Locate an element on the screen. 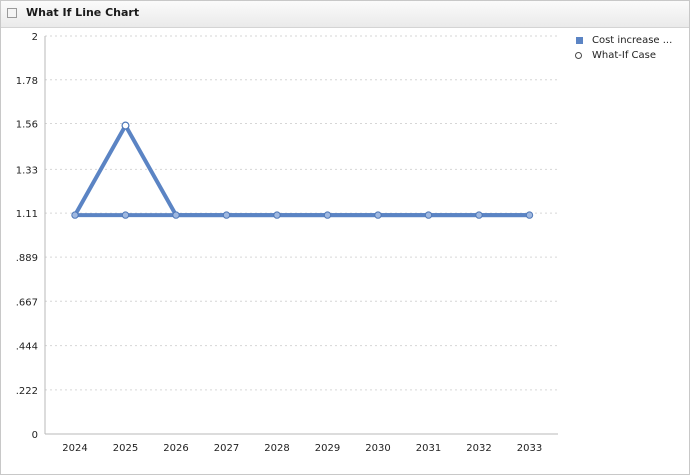  legend-label-what-if-case: What-If Case is located at coordinates (624, 55).